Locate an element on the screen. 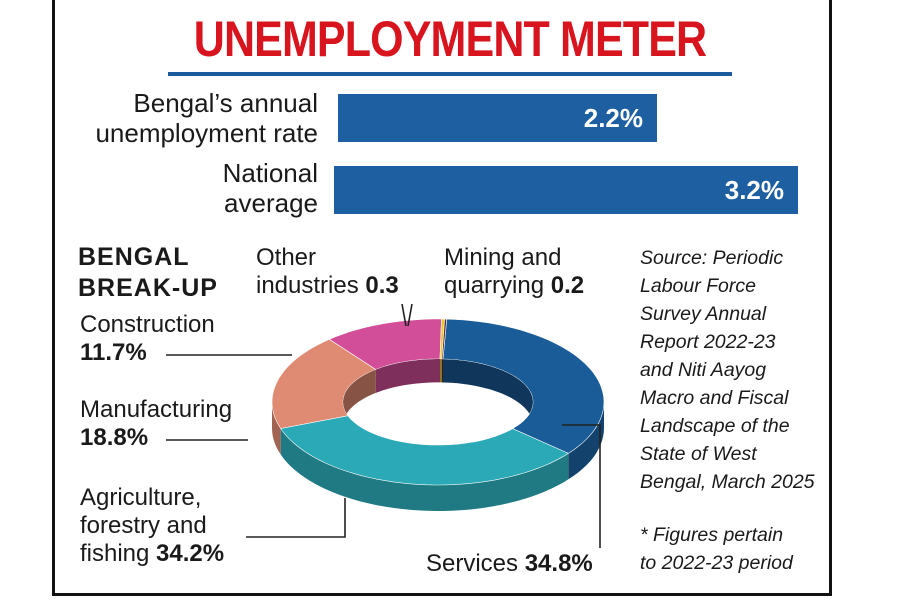 The image size is (900, 600). bar-label-bengal: Bengal’s annual unemployment rate is located at coordinates (187, 118).